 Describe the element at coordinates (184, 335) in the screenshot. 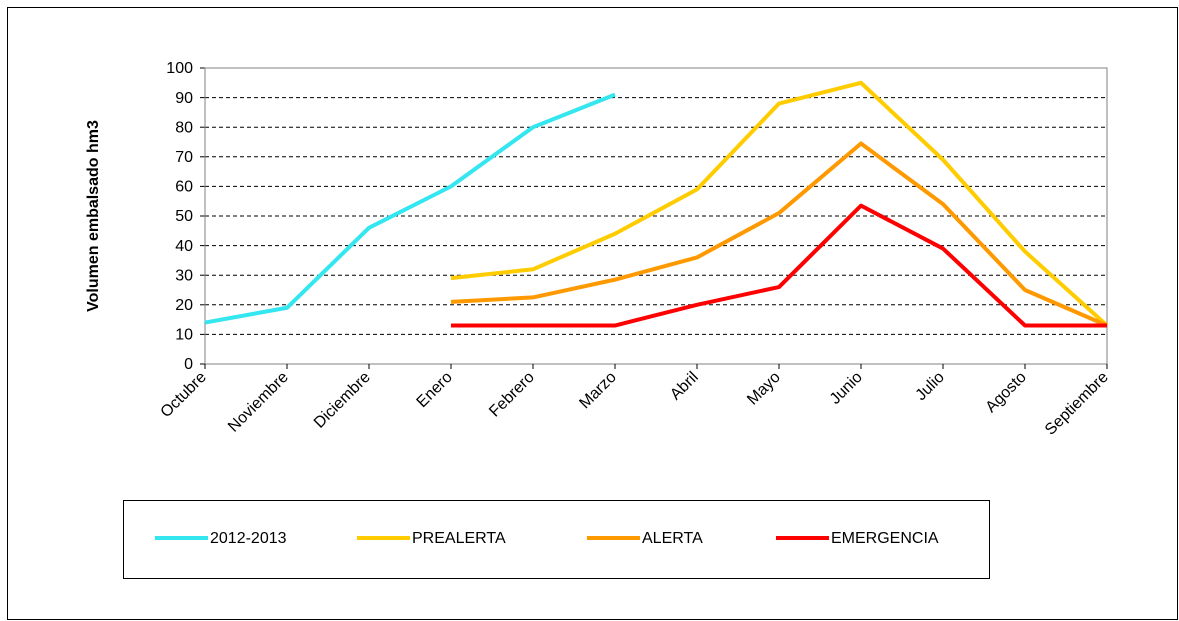

I see `y-tick-label: 10` at that location.